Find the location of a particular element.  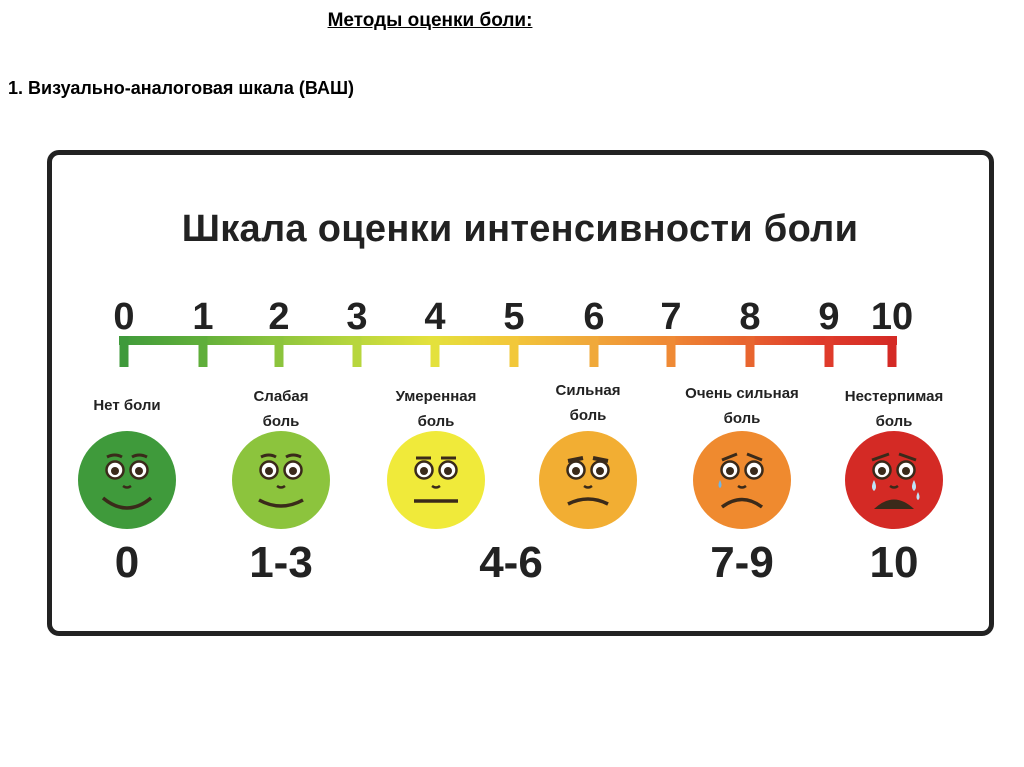

range-label: 10 is located at coordinates (894, 562).